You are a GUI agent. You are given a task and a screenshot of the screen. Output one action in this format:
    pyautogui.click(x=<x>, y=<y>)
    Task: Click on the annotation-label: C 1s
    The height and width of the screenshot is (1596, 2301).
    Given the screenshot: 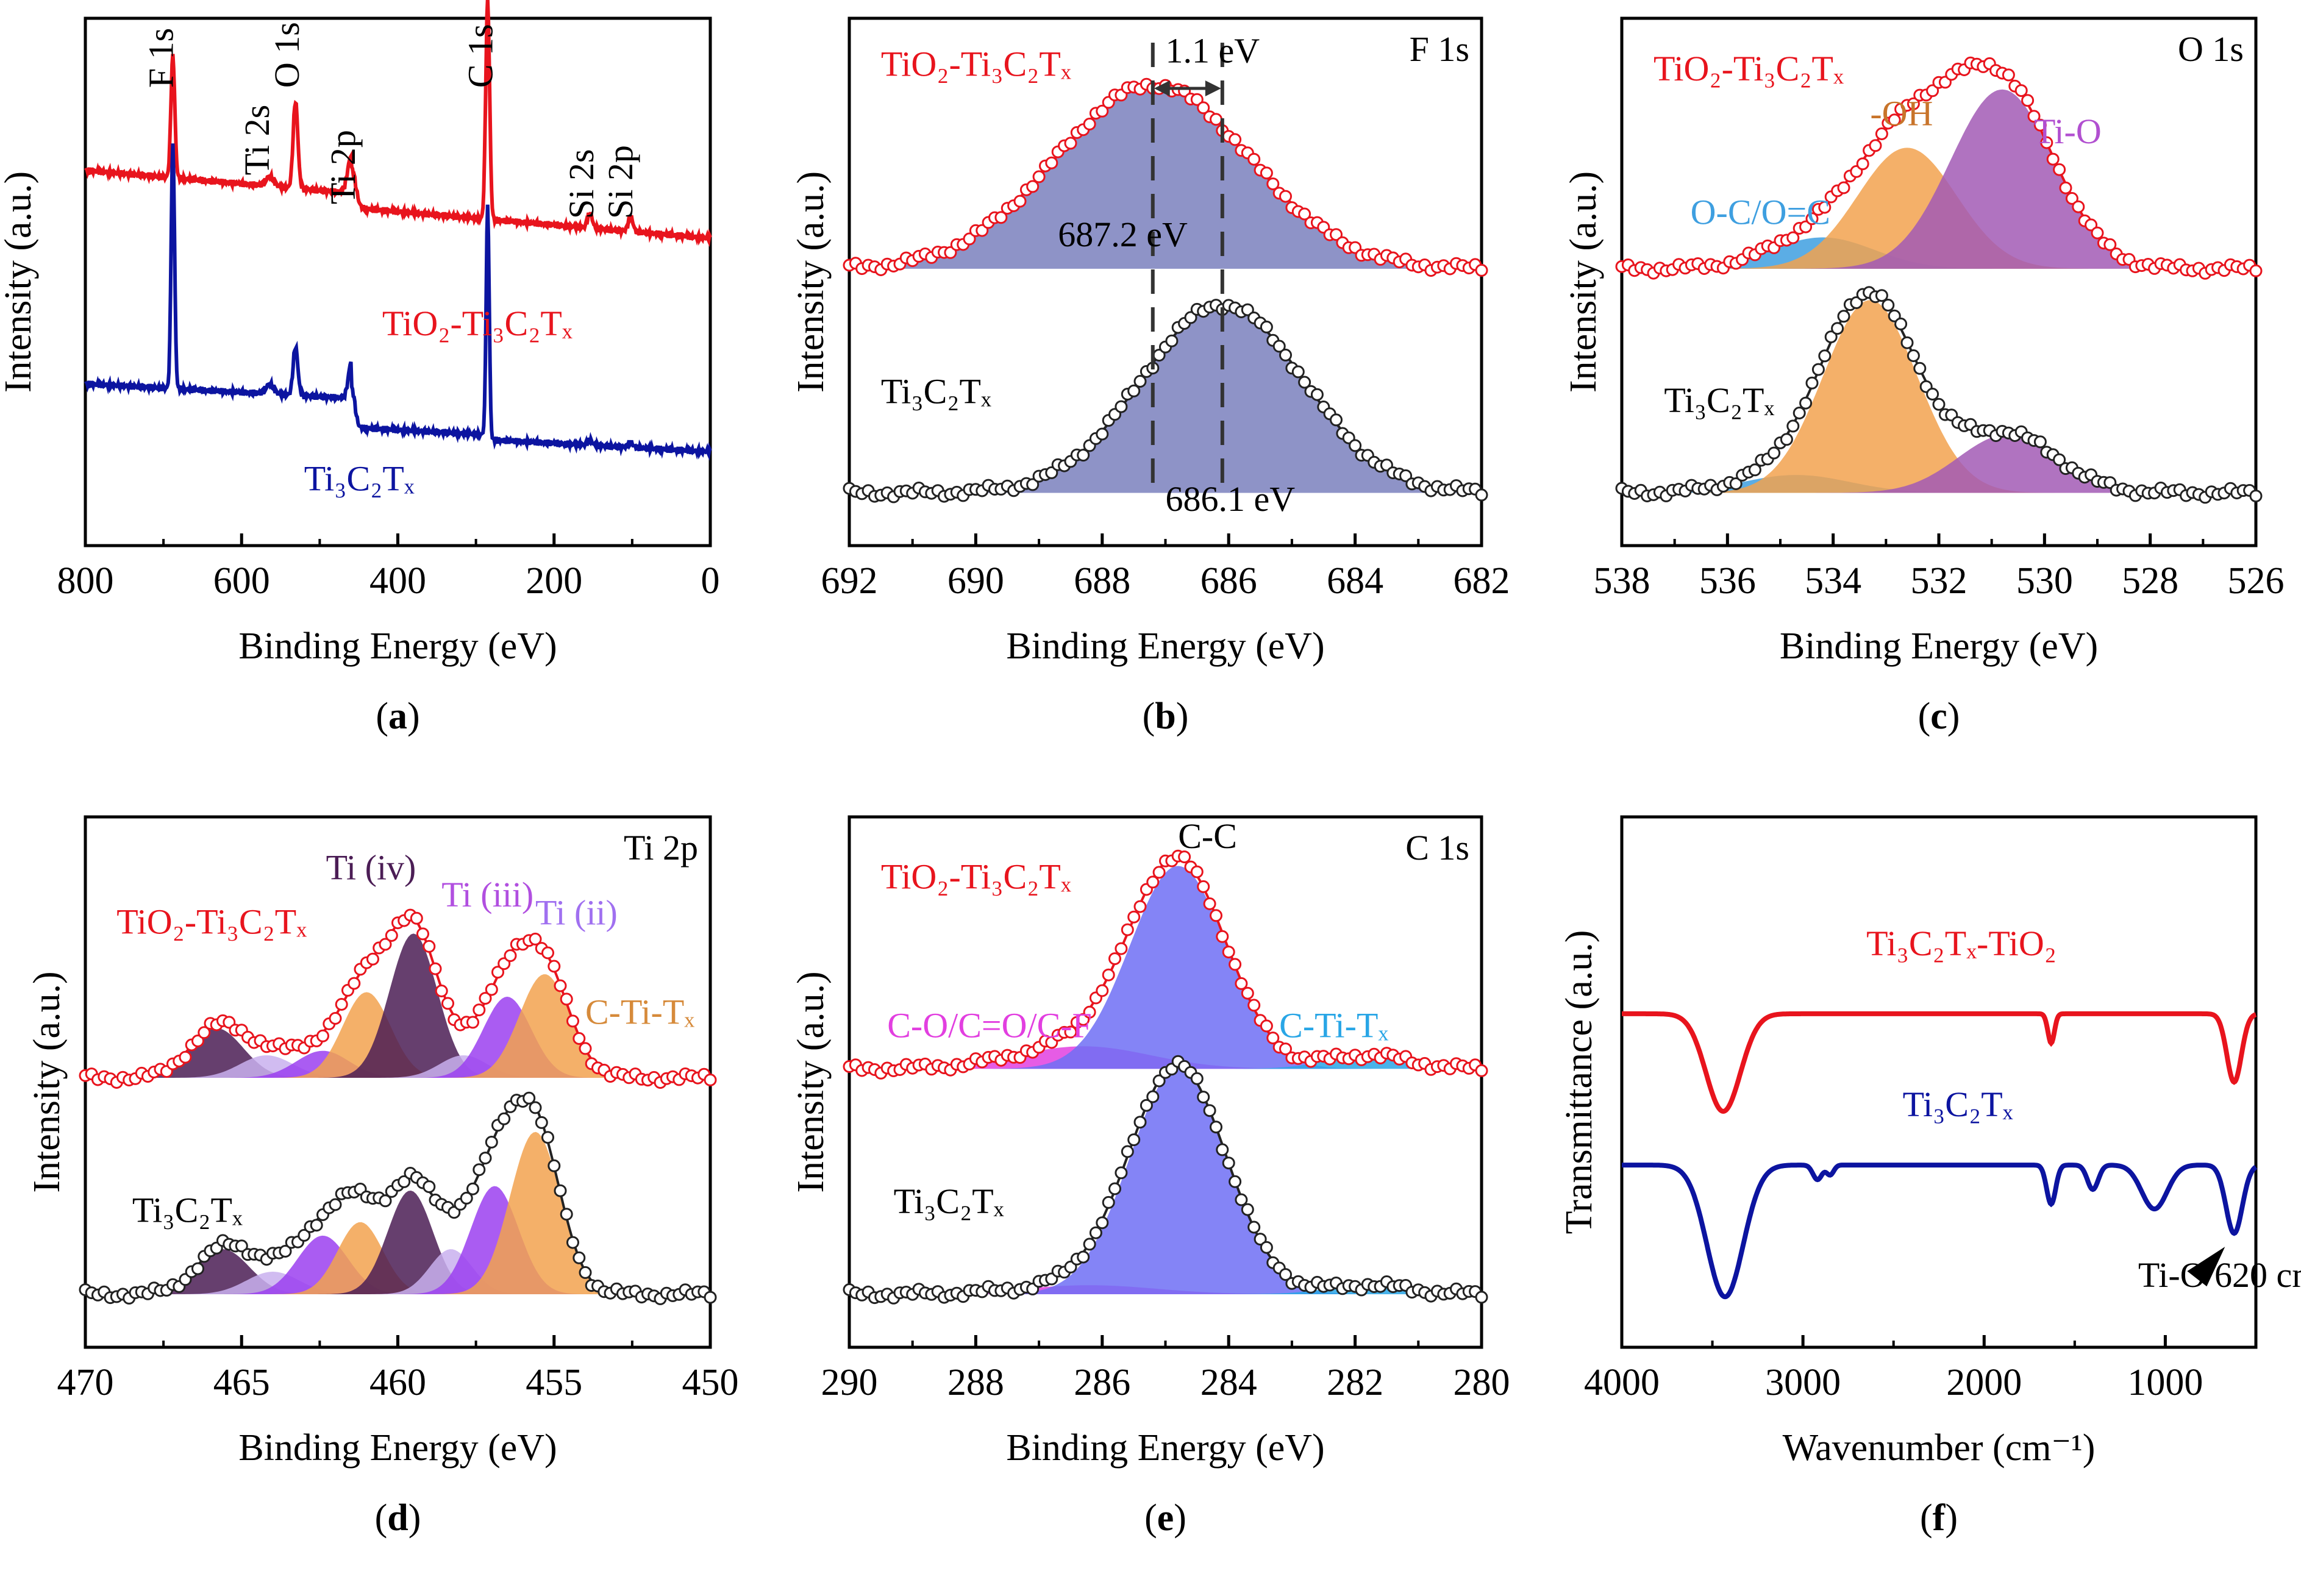 What is the action you would take?
    pyautogui.click(x=481, y=56)
    